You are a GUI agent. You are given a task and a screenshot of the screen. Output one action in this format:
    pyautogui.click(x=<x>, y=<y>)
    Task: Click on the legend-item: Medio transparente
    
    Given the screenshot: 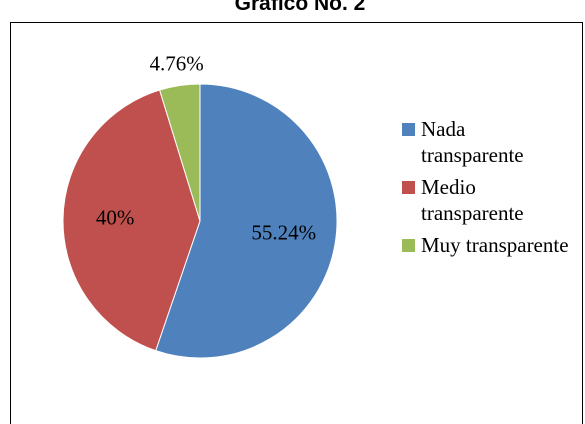 What is the action you would take?
    pyautogui.click(x=492, y=200)
    